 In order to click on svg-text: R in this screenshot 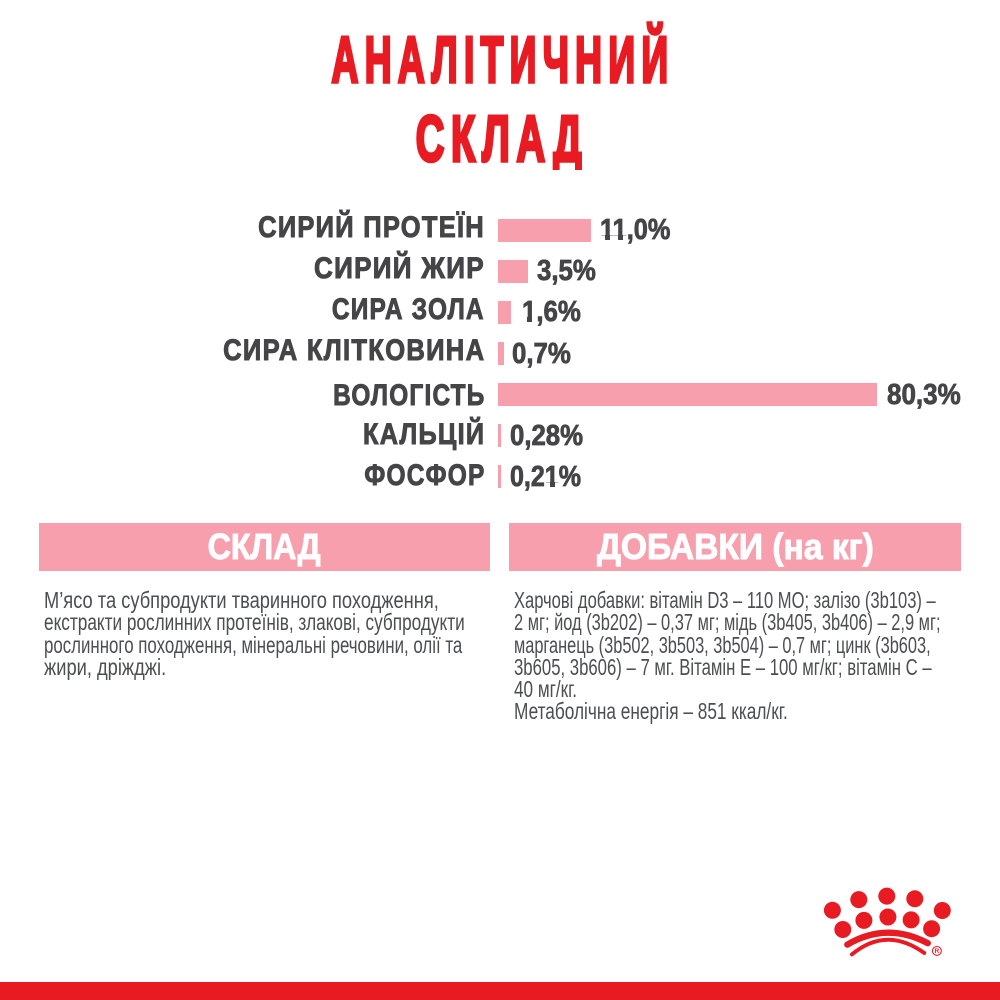, I will do `click(937, 951)`.